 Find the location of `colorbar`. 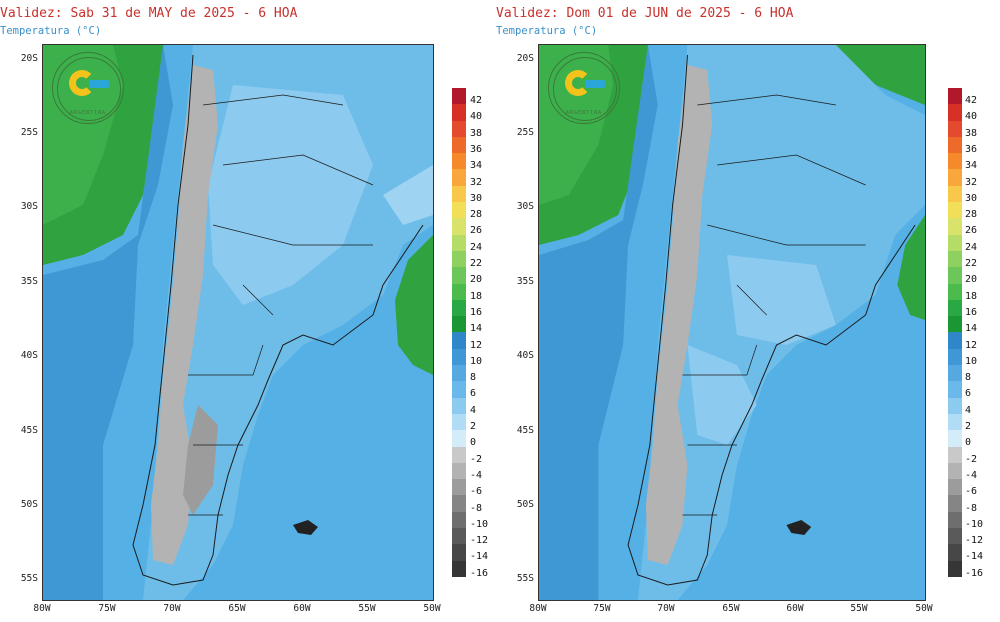

colorbar is located at coordinates (459, 332).